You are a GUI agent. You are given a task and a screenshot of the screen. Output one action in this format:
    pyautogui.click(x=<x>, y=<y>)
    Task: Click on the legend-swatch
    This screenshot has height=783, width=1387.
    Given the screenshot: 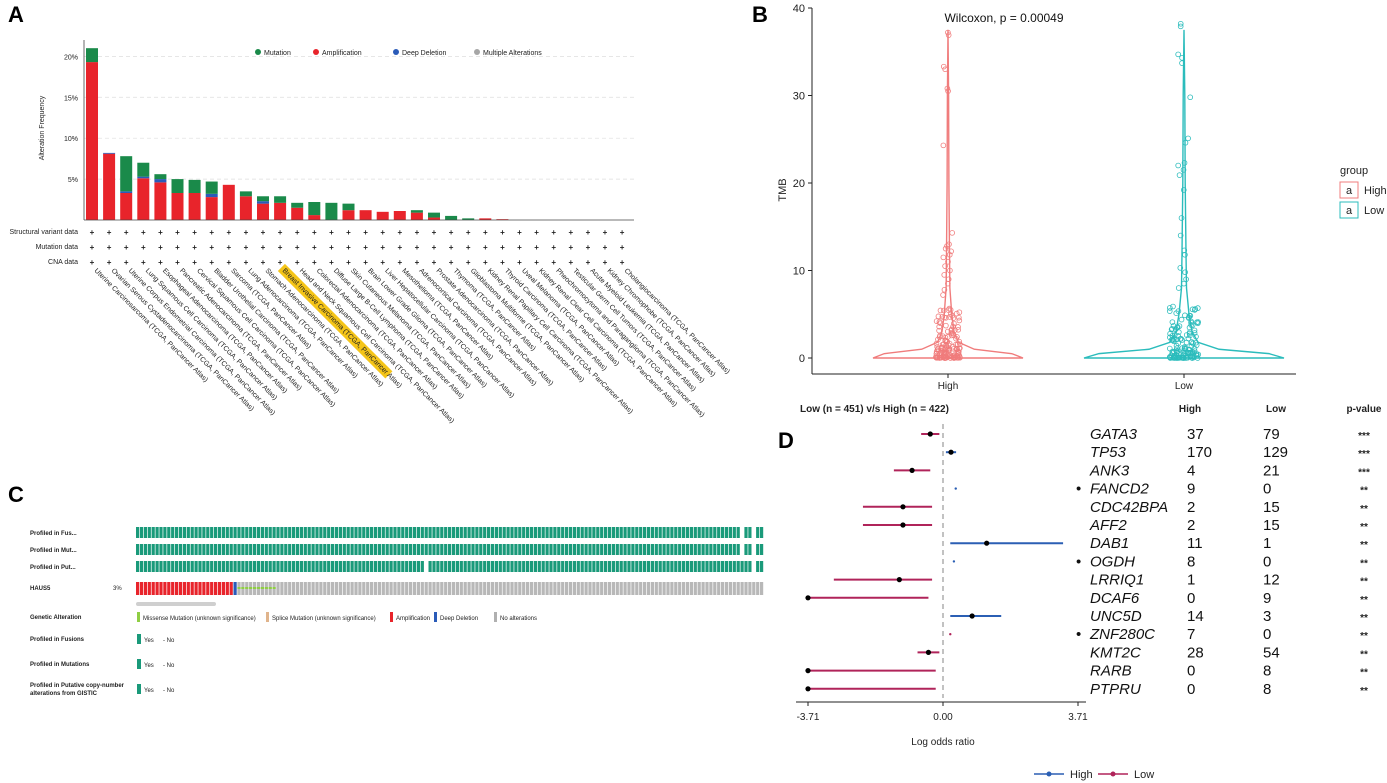 What is the action you would take?
    pyautogui.click(x=138, y=617)
    